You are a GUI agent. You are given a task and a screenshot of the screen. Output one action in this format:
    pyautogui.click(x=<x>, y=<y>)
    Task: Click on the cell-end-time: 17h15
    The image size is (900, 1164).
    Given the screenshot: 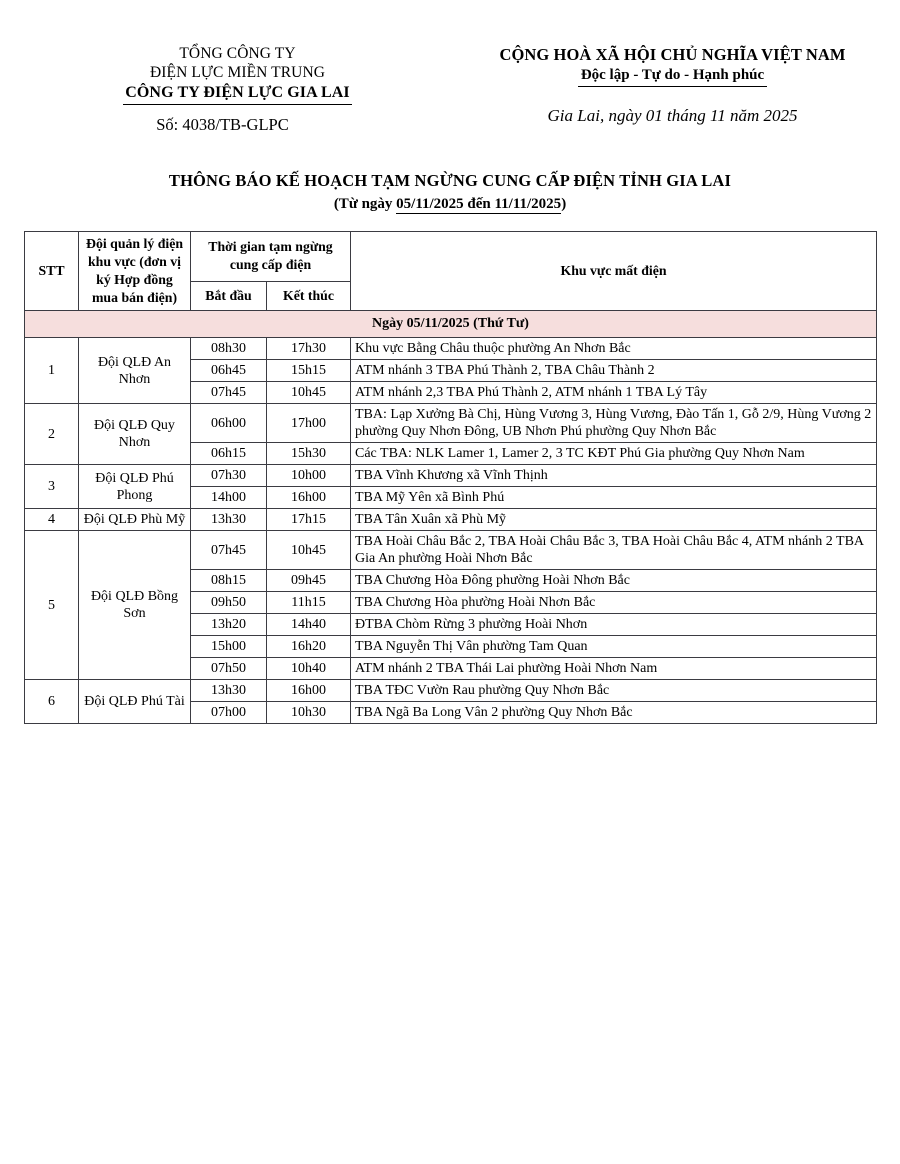 What is the action you would take?
    pyautogui.click(x=308, y=519)
    